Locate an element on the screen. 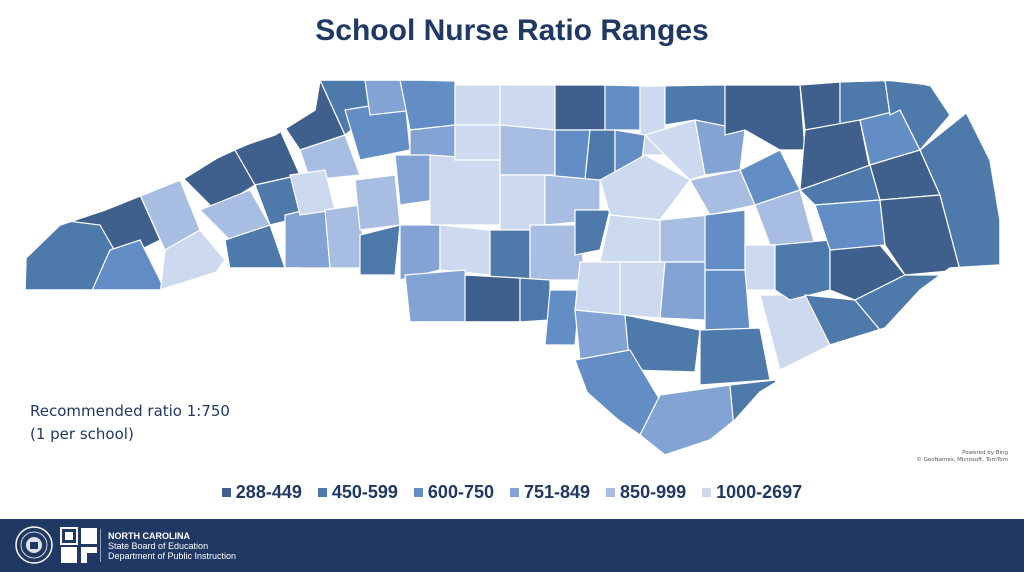 The height and width of the screenshot is (572, 1024). dpi-logo-icon is located at coordinates (78, 545).